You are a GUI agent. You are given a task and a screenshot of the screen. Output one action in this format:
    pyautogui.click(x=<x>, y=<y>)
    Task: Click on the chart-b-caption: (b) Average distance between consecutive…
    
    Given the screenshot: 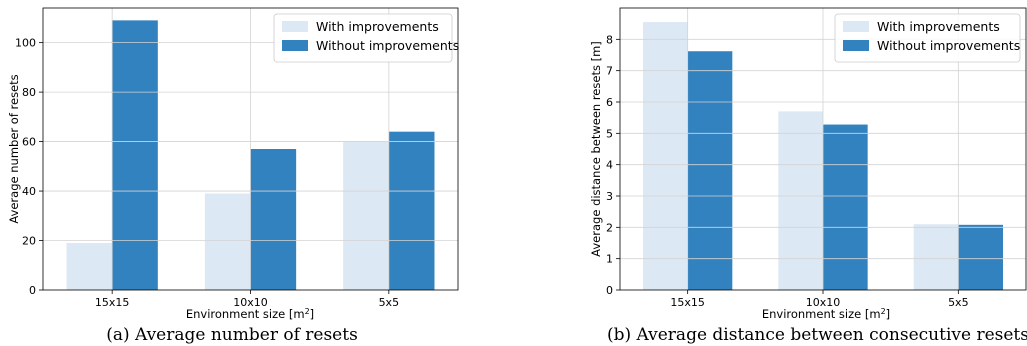 What is the action you would take?
    pyautogui.click(x=817, y=335)
    